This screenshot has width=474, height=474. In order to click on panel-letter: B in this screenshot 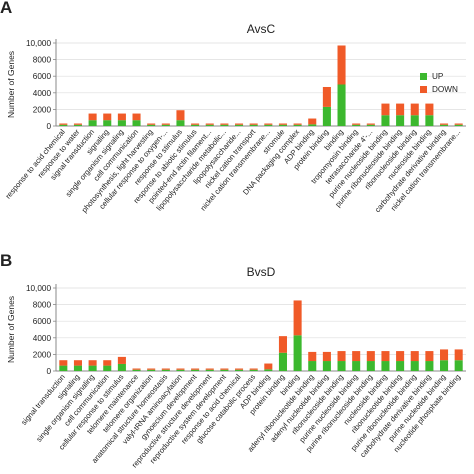, I will do `click(6, 260)`.